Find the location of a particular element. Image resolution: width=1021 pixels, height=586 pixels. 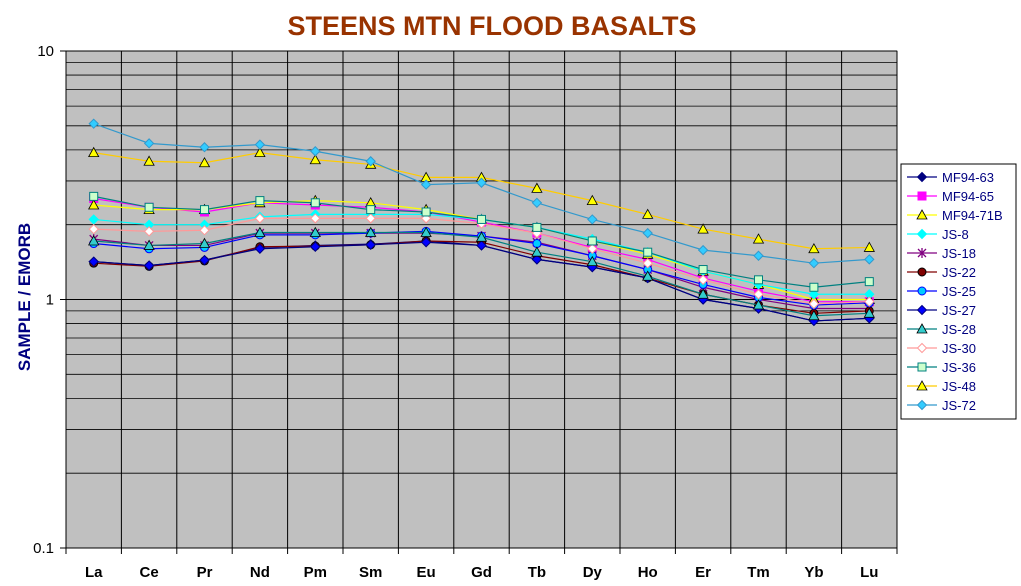

legend-label: JS-8 is located at coordinates (955, 234).